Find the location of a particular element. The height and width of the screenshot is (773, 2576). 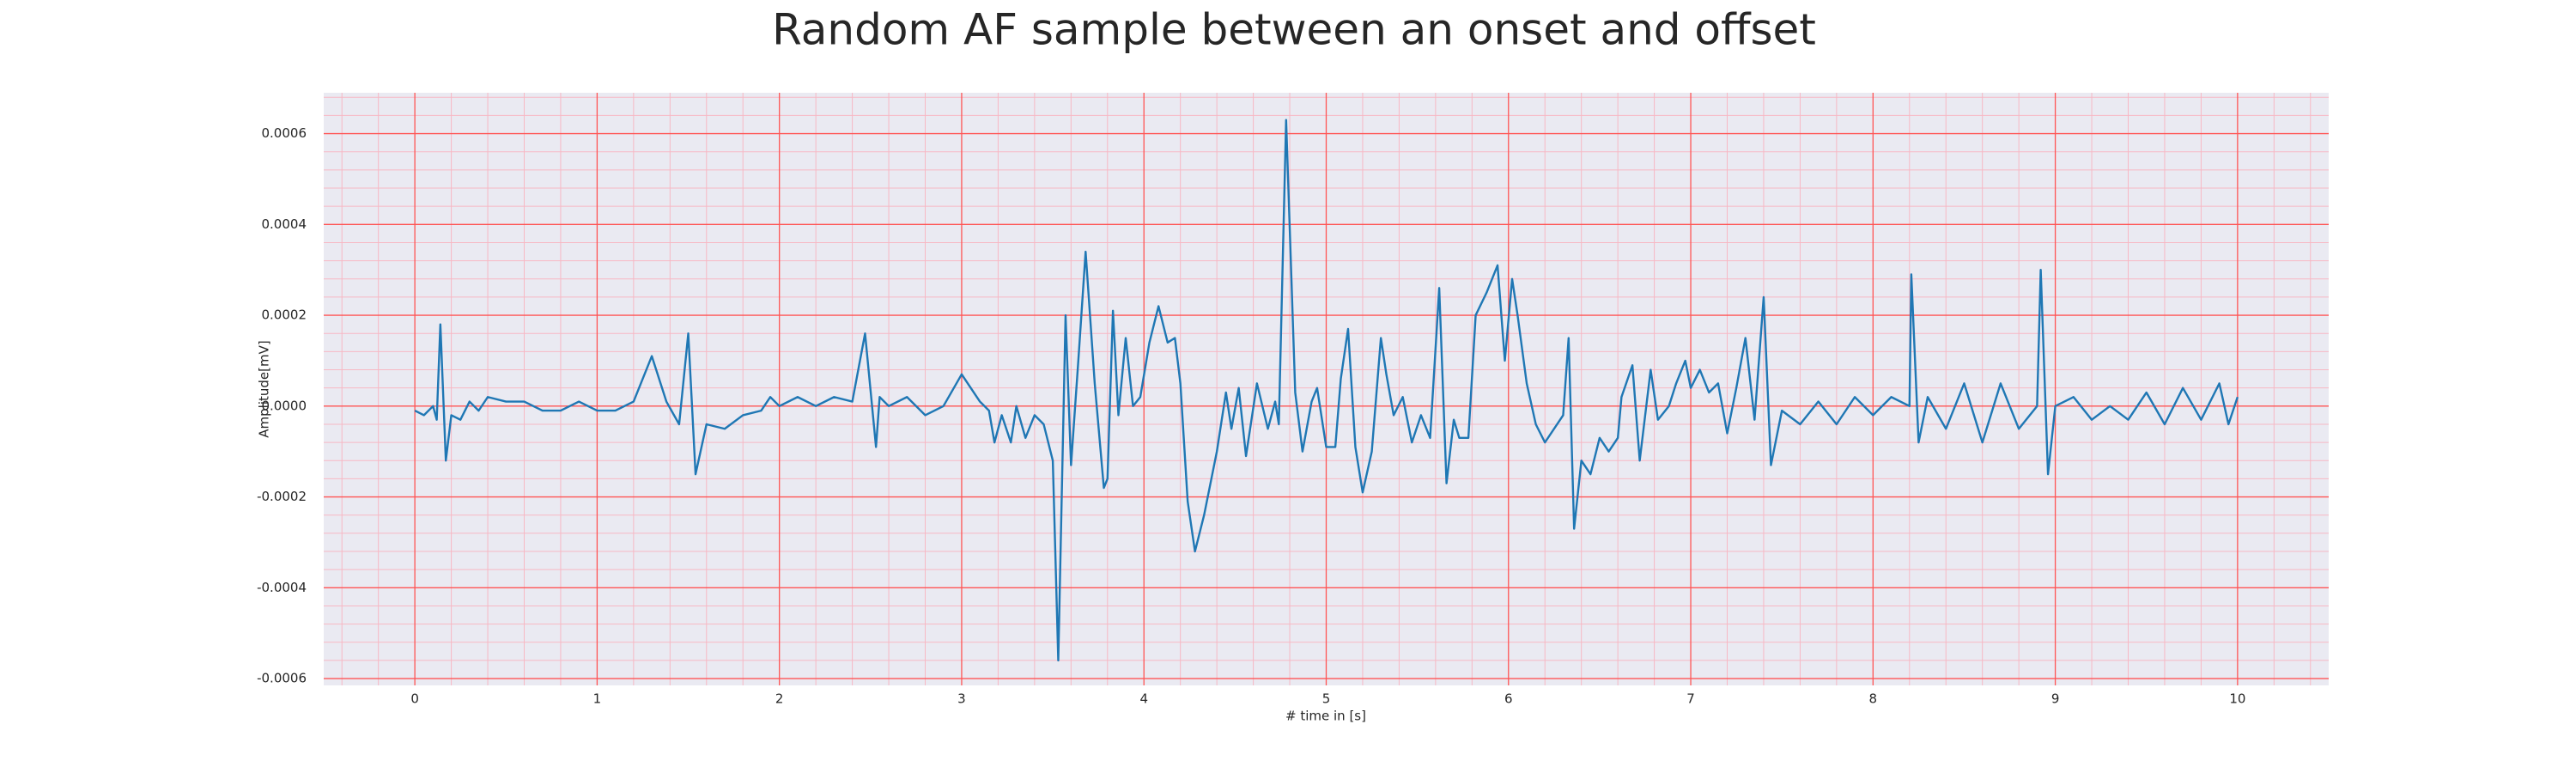

x-tick-label: 0 is located at coordinates (414, 699).